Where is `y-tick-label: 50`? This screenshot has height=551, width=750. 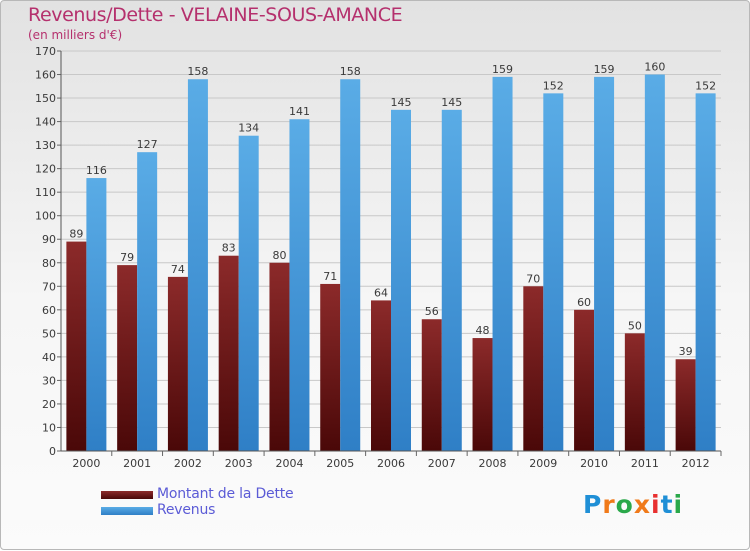 y-tick-label: 50 is located at coordinates (49, 333).